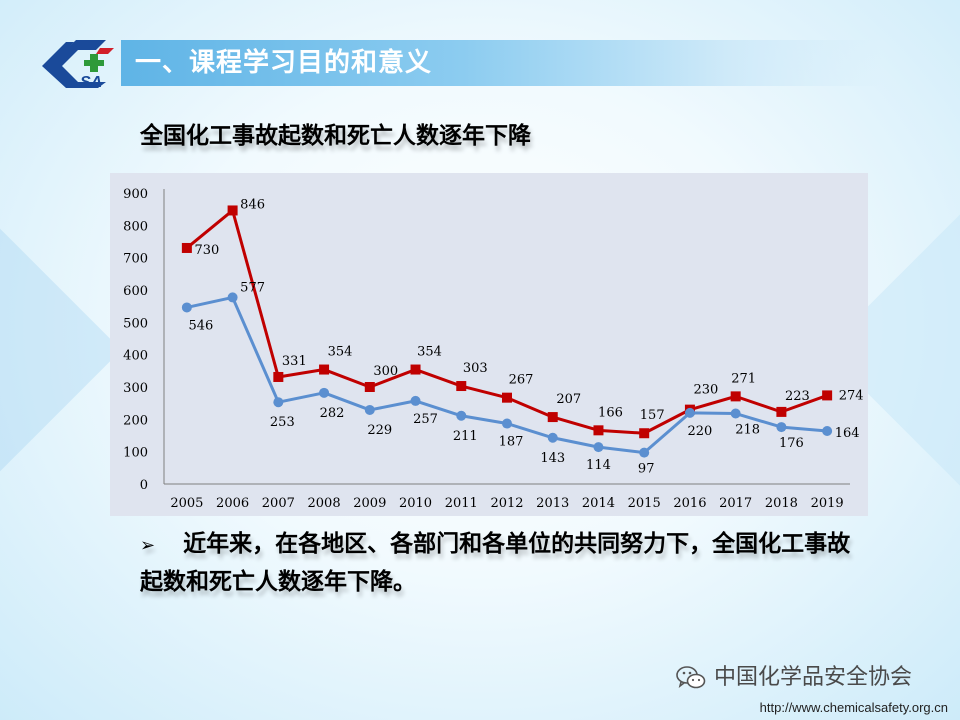  What do you see at coordinates (851, 395) in the screenshot?
I see `data-label: 274` at bounding box center [851, 395].